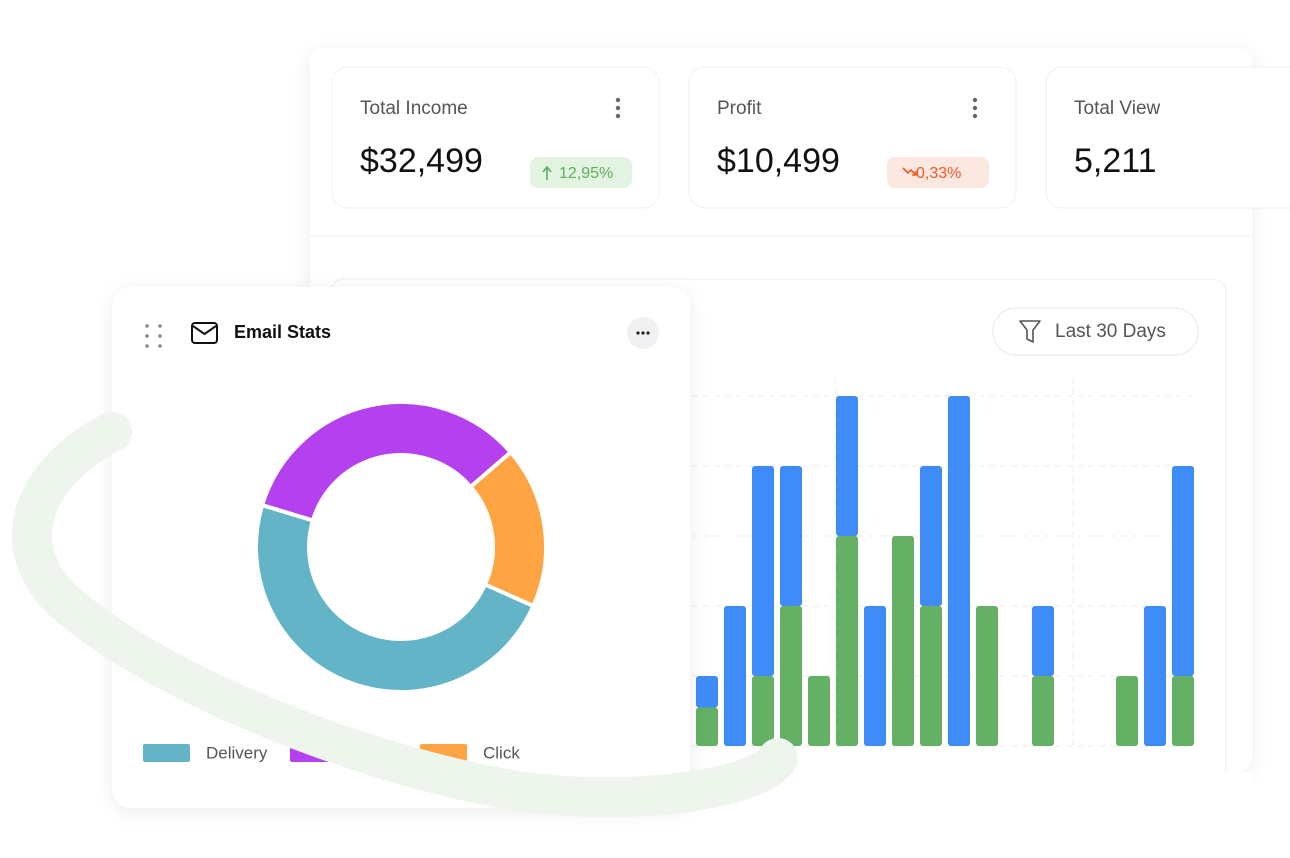  What do you see at coordinates (204, 333) in the screenshot?
I see `mail-icon` at bounding box center [204, 333].